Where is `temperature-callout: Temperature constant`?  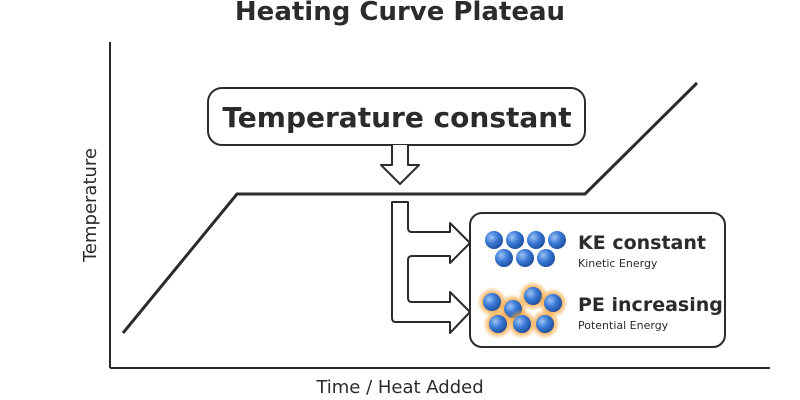 temperature-callout: Temperature constant is located at coordinates (396, 116).